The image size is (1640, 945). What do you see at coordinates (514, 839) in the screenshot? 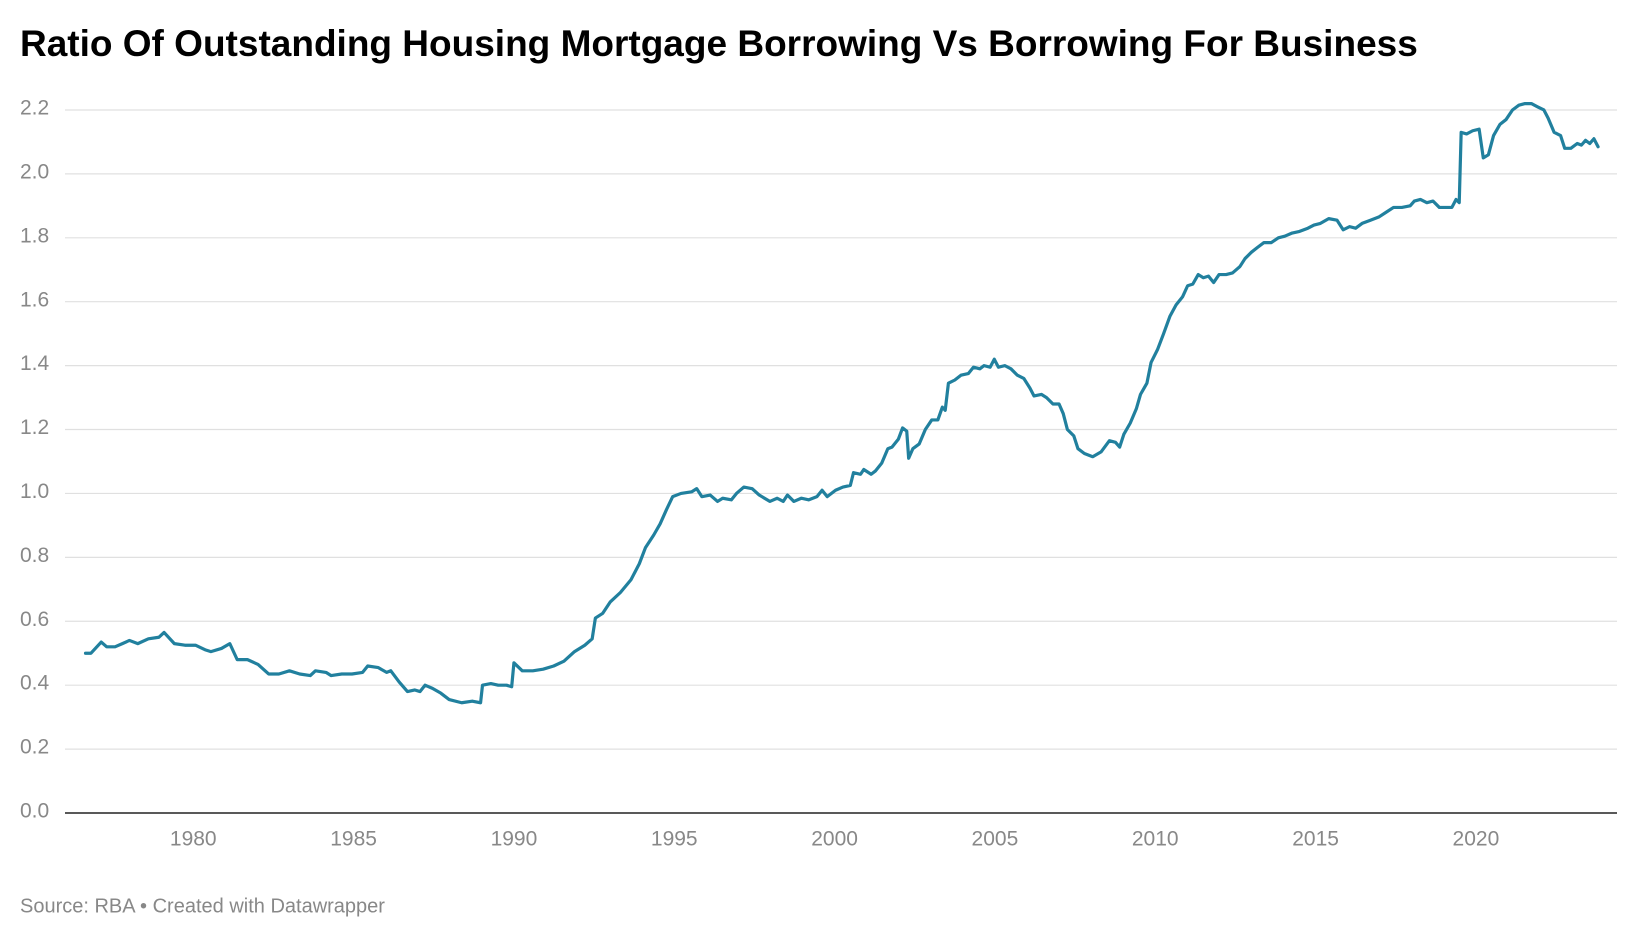
I see `x-tick-label: 1990` at bounding box center [514, 839].